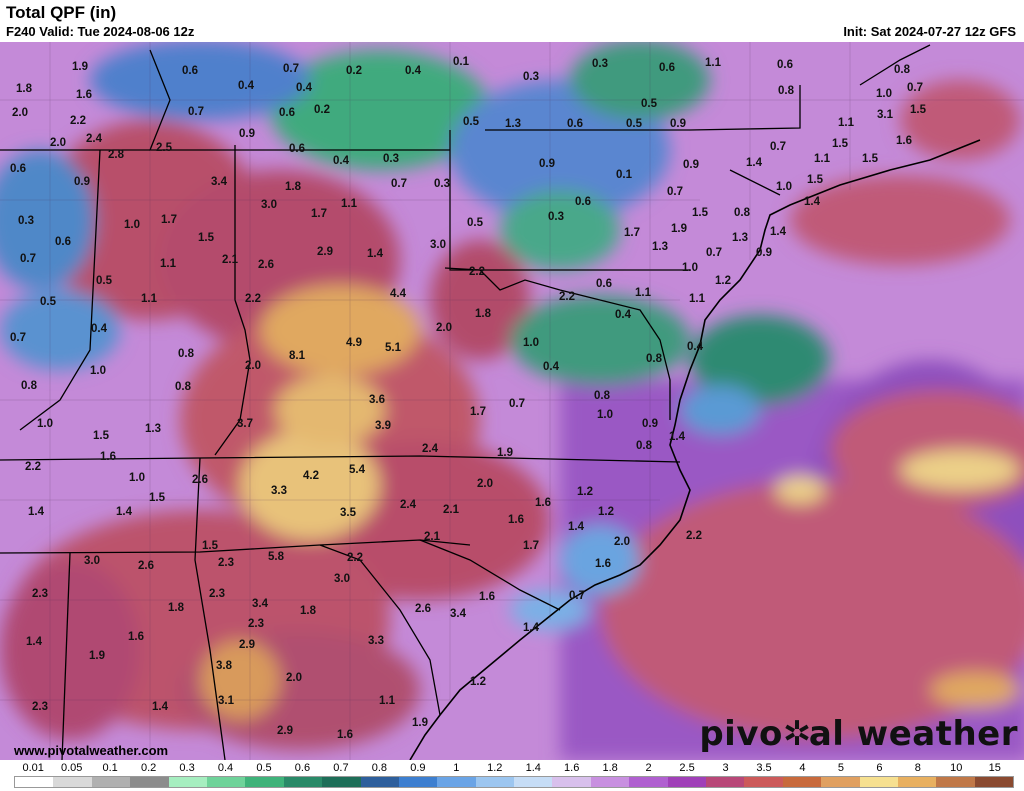 The height and width of the screenshot is (791, 1024). What do you see at coordinates (514, 782) in the screenshot?
I see `legend-bar` at bounding box center [514, 782].